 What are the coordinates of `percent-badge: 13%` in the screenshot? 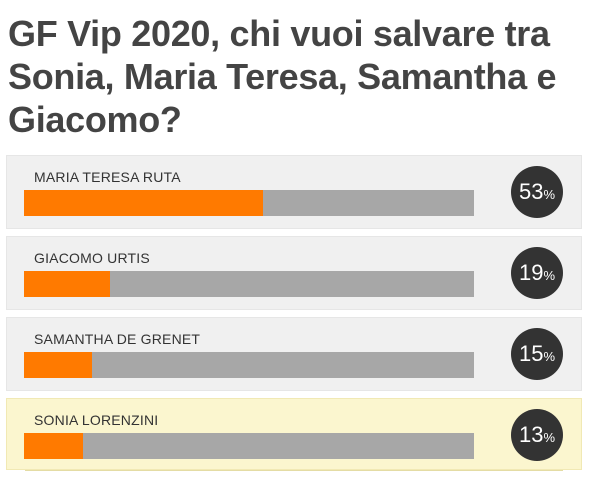 It's located at (537, 435).